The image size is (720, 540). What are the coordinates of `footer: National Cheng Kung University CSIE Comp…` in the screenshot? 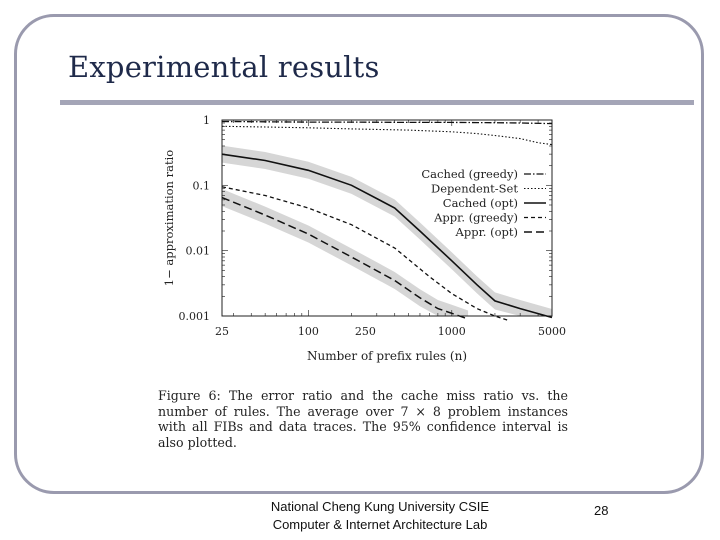 It's located at (380, 516).